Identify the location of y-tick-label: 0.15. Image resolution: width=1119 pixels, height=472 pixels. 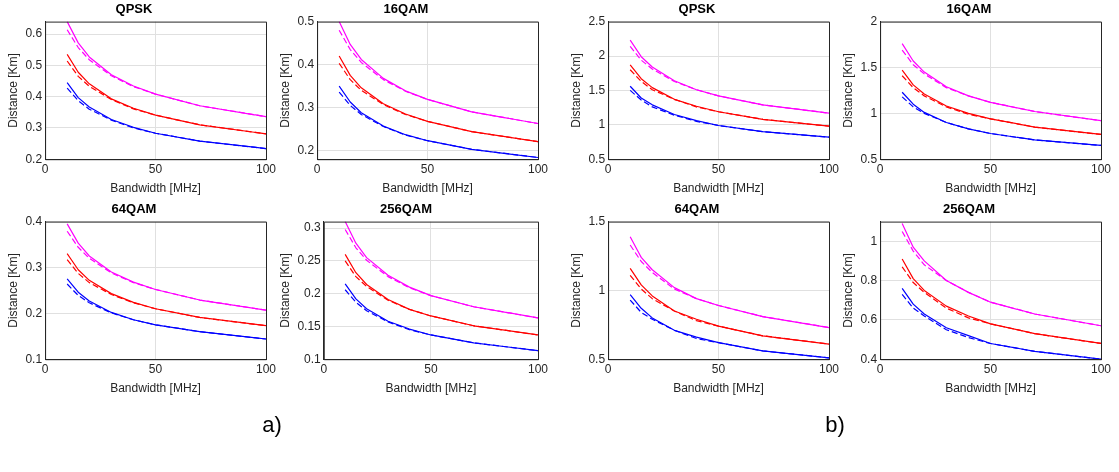
(309, 325).